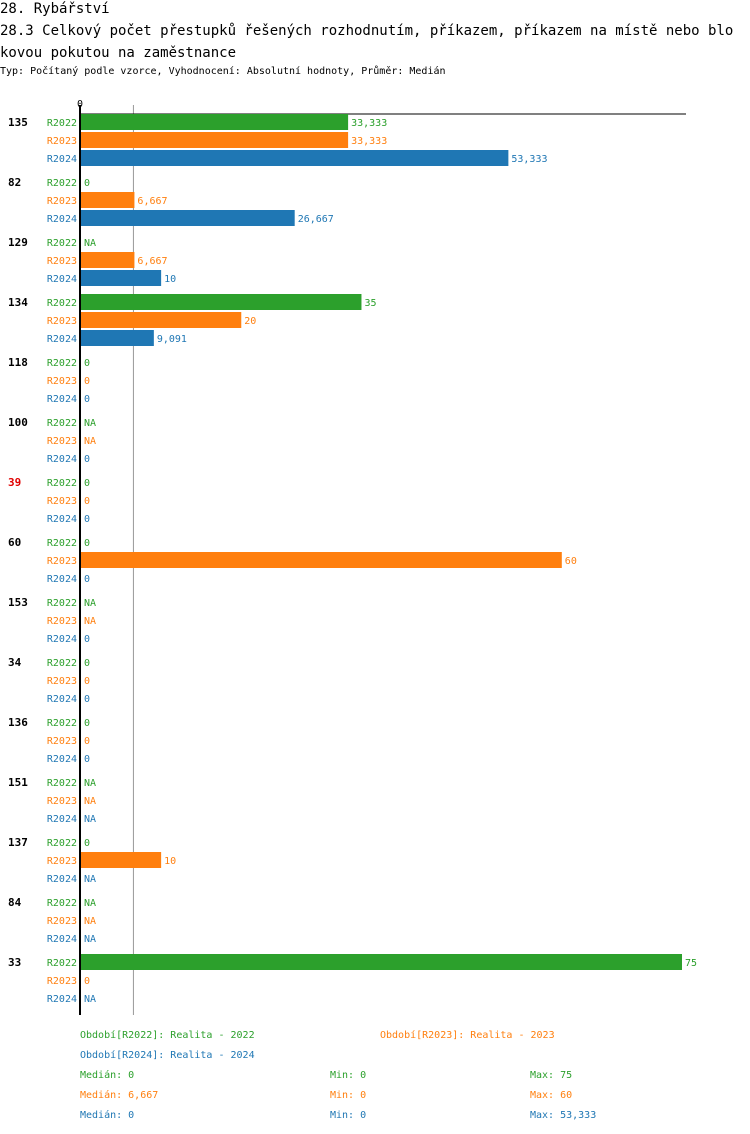  I want to click on data-label: 9,091, so click(172, 339).